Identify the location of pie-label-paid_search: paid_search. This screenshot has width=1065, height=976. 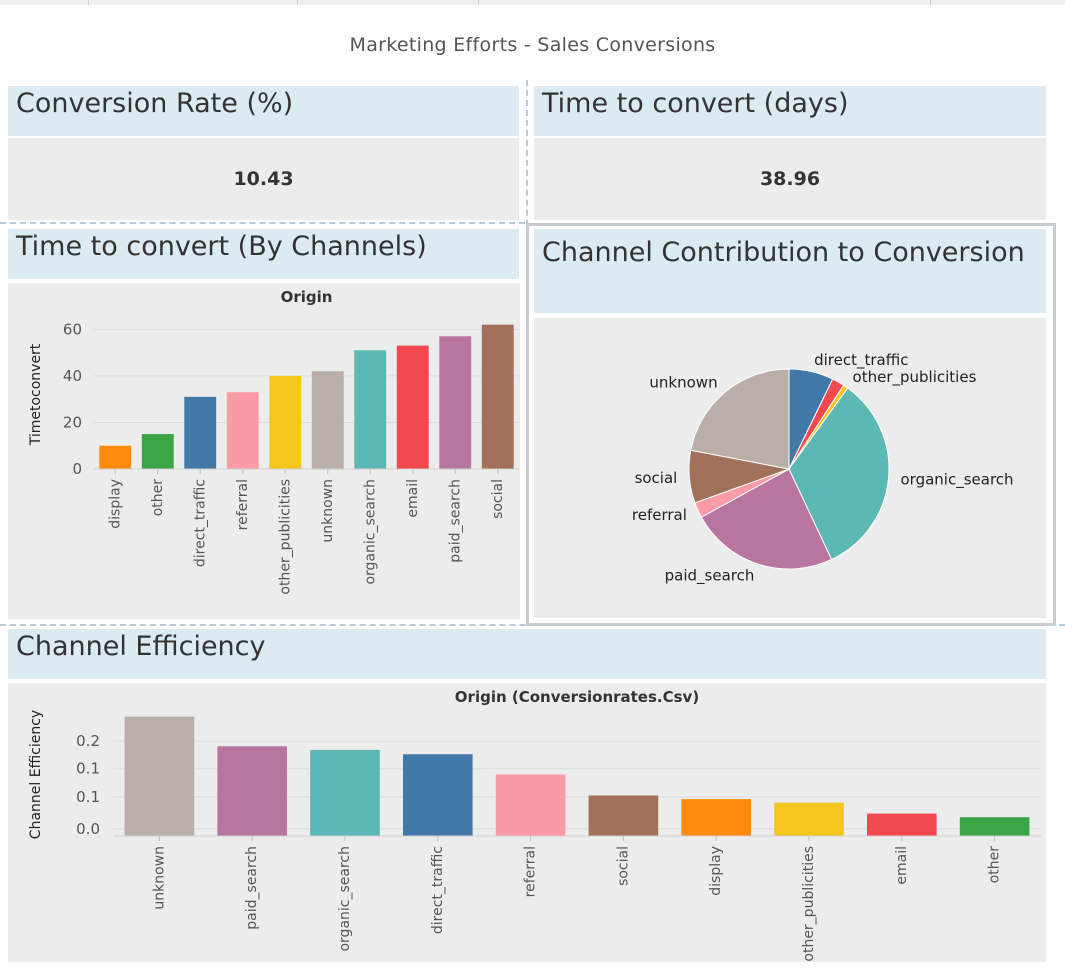
(710, 576).